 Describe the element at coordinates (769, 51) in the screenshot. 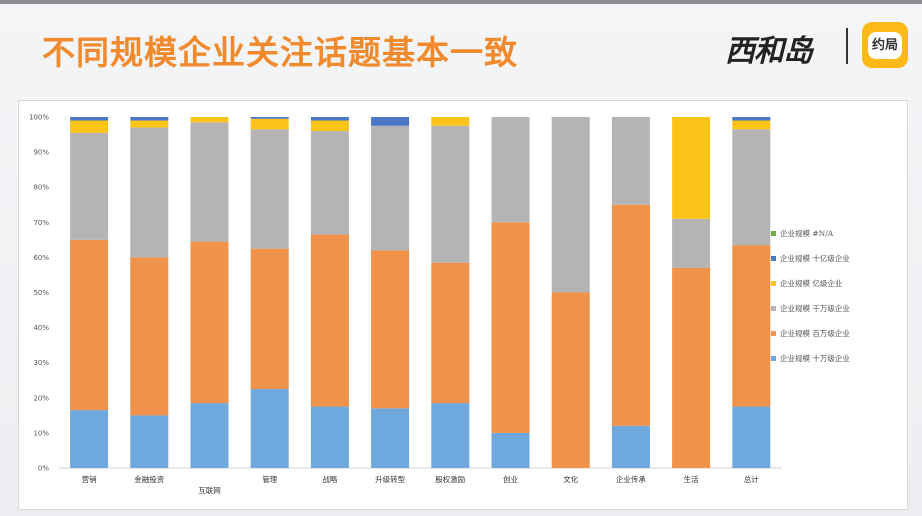

I see `brand-logo: 西和岛` at that location.